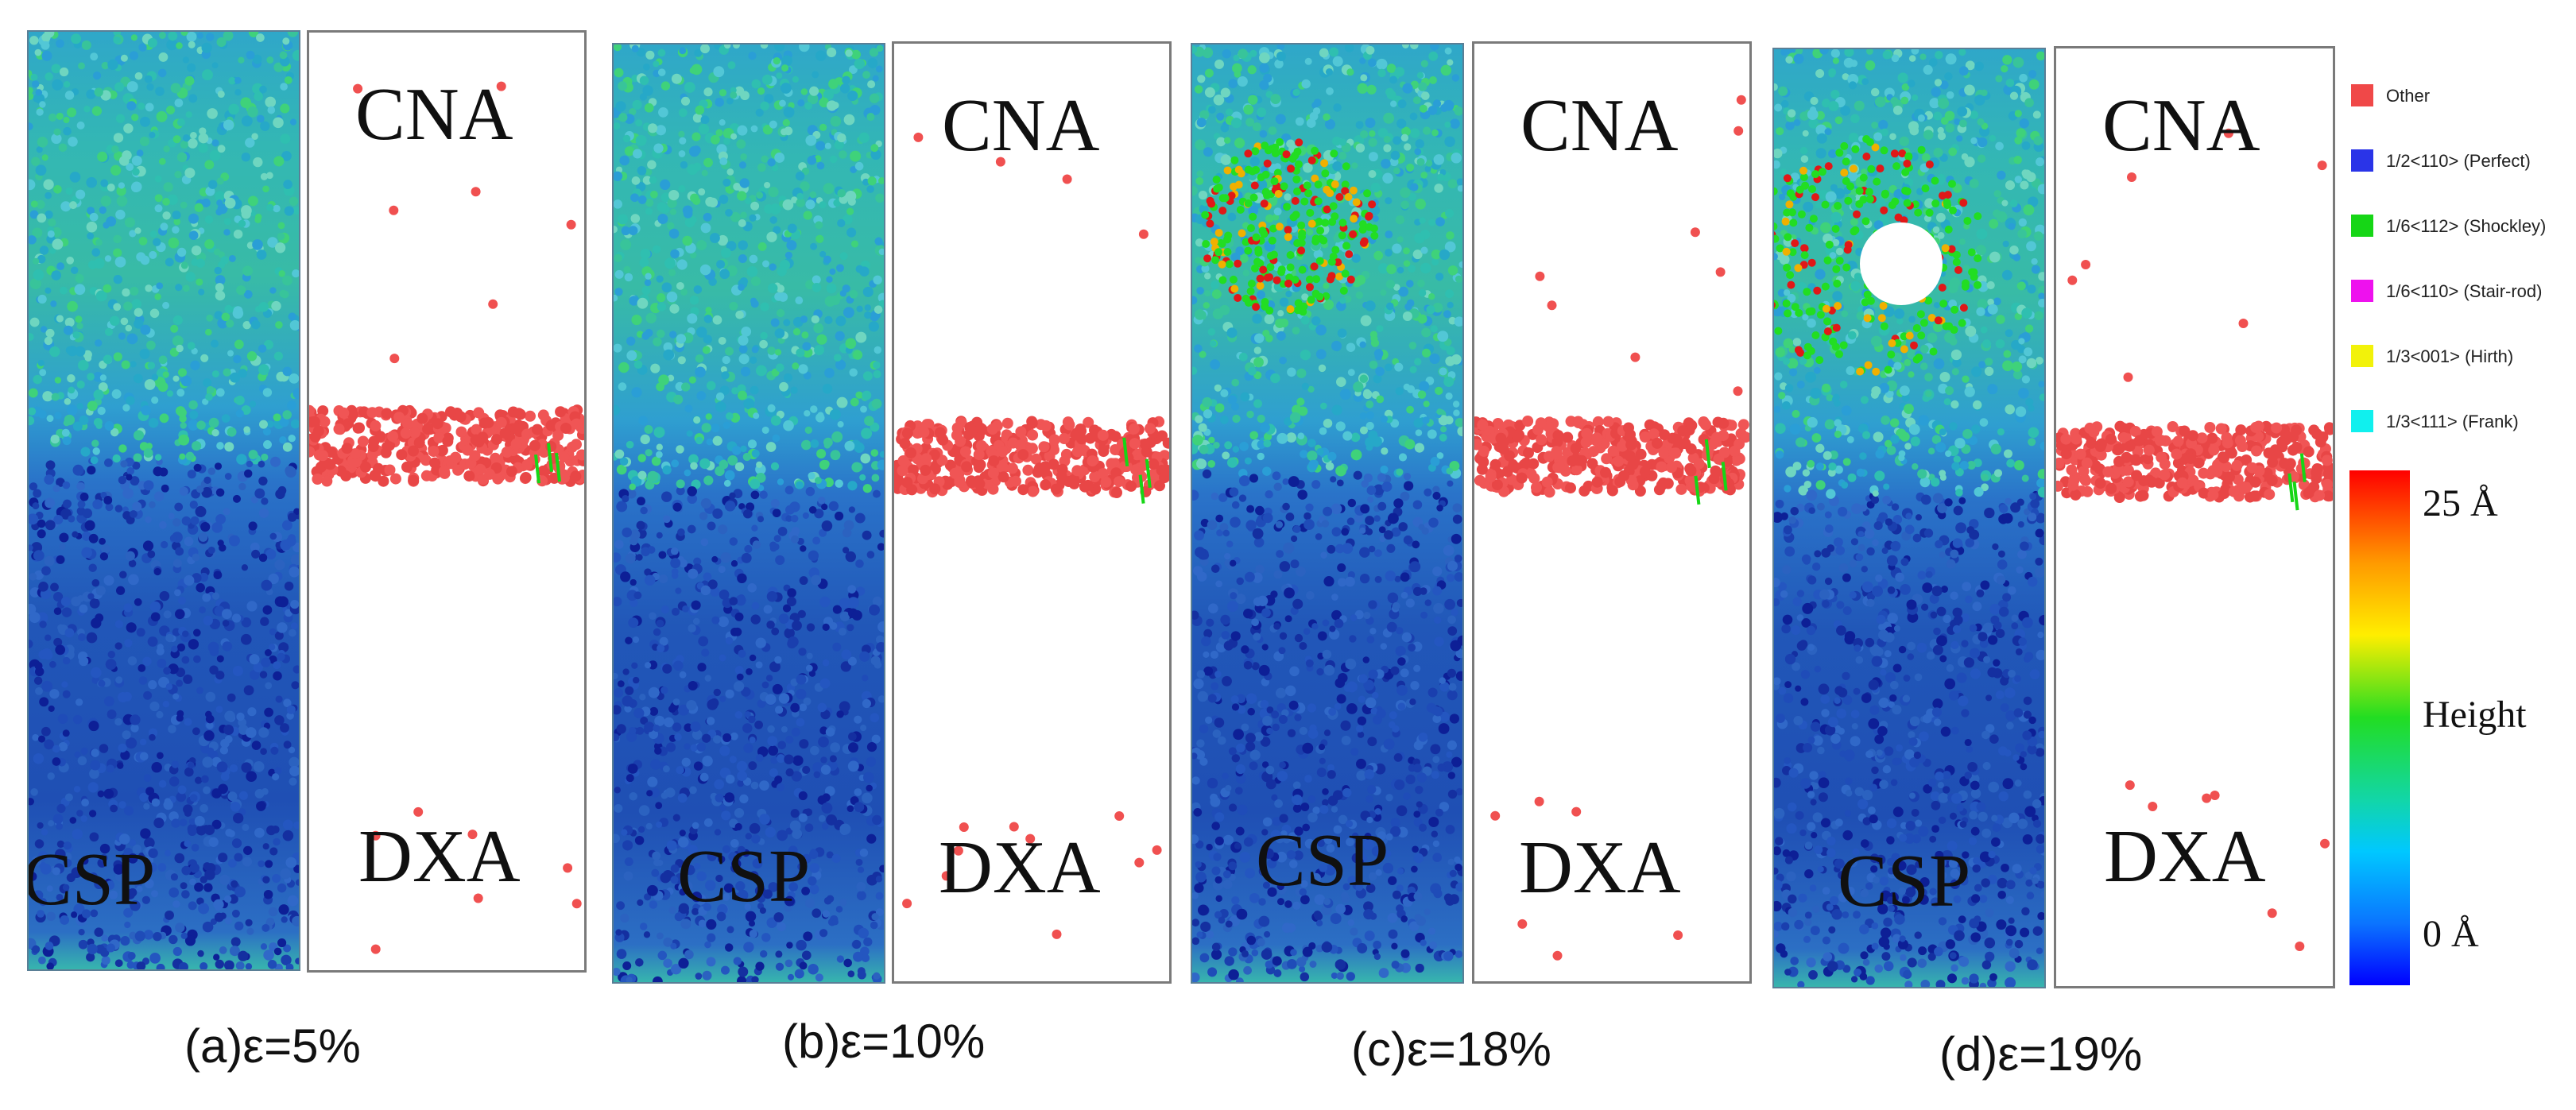  I want to click on cna-dxa-panel-c: CNA DXA, so click(1612, 512).